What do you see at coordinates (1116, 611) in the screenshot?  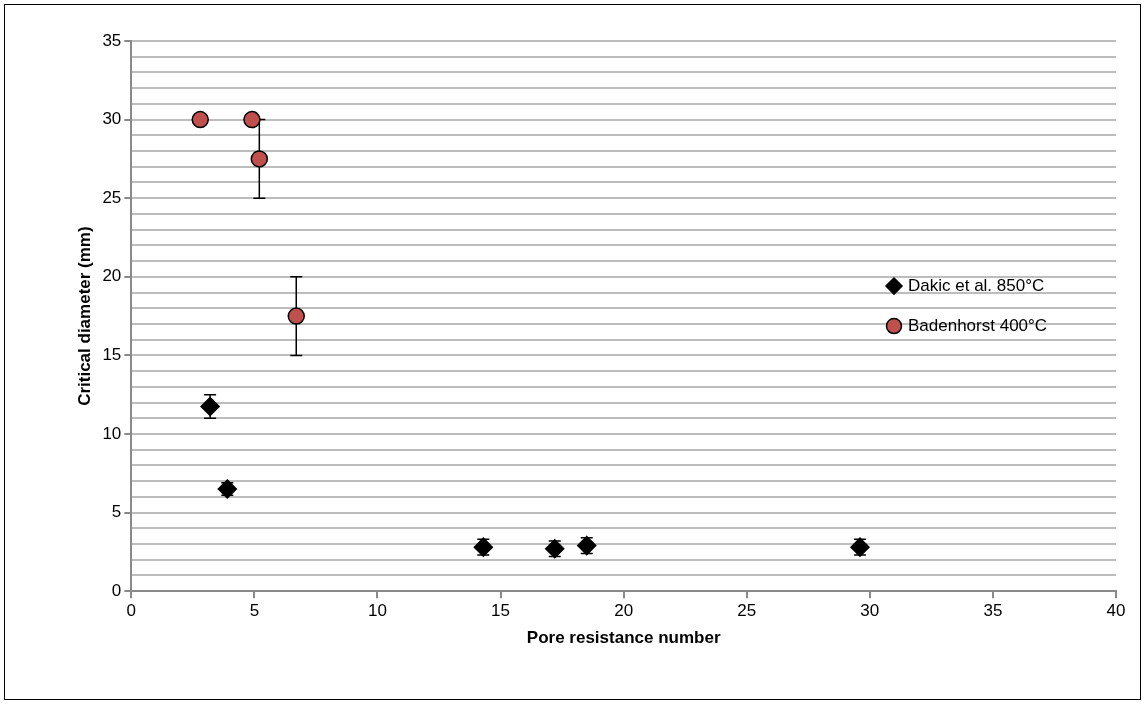 I see `x-tick-label: 40` at bounding box center [1116, 611].